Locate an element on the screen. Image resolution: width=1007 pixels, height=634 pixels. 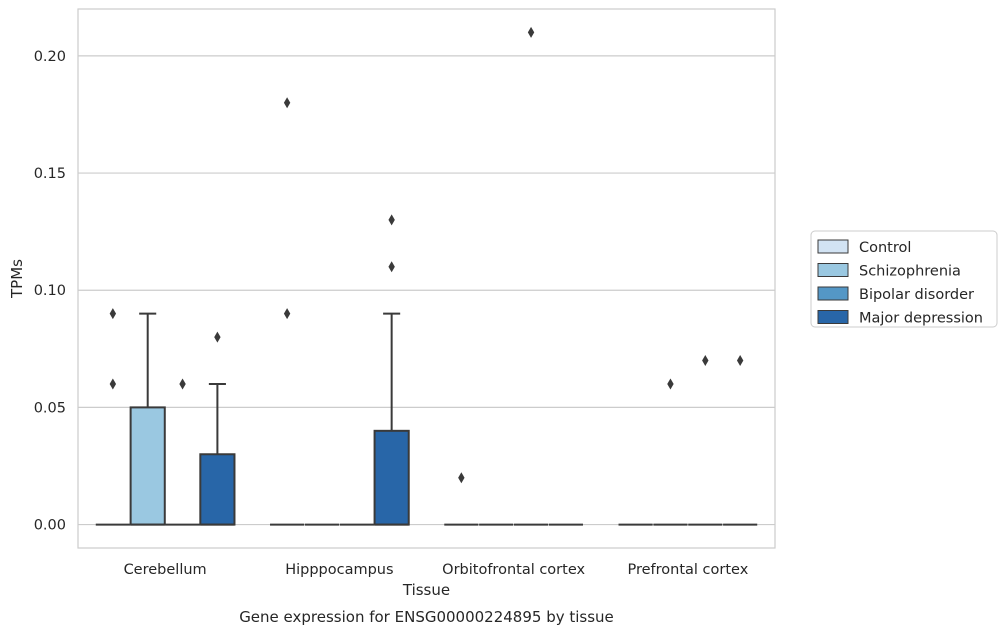
y-tick-label: 0.15 is located at coordinates (50, 174).